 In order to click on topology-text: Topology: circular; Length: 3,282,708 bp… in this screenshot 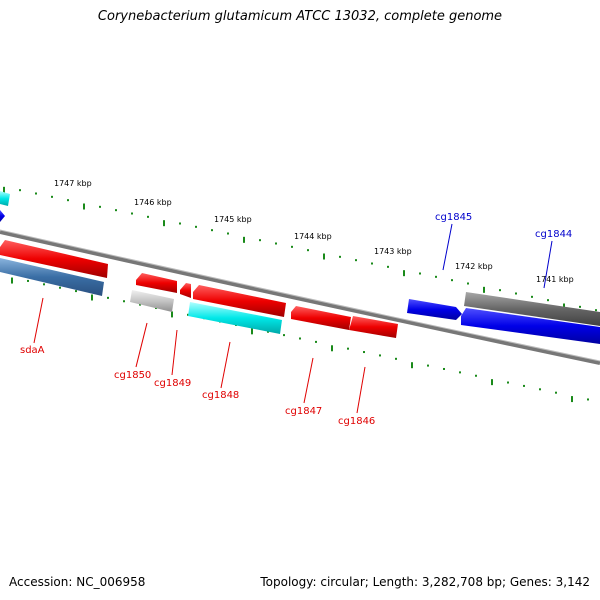, I will do `click(425, 582)`.